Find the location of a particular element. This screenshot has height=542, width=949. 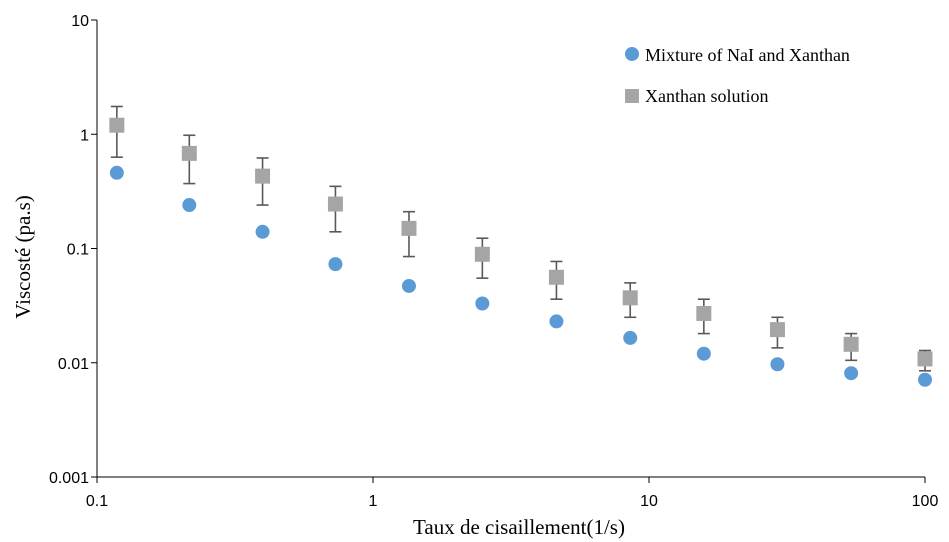

x-tick-label: 10 is located at coordinates (649, 501).